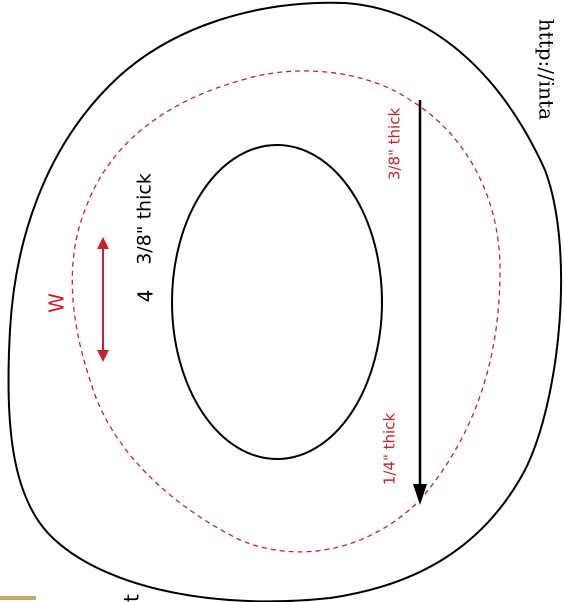 Image resolution: width=564 pixels, height=602 pixels. Describe the element at coordinates (132, 598) in the screenshot. I see `bottom-fragment: t` at that location.